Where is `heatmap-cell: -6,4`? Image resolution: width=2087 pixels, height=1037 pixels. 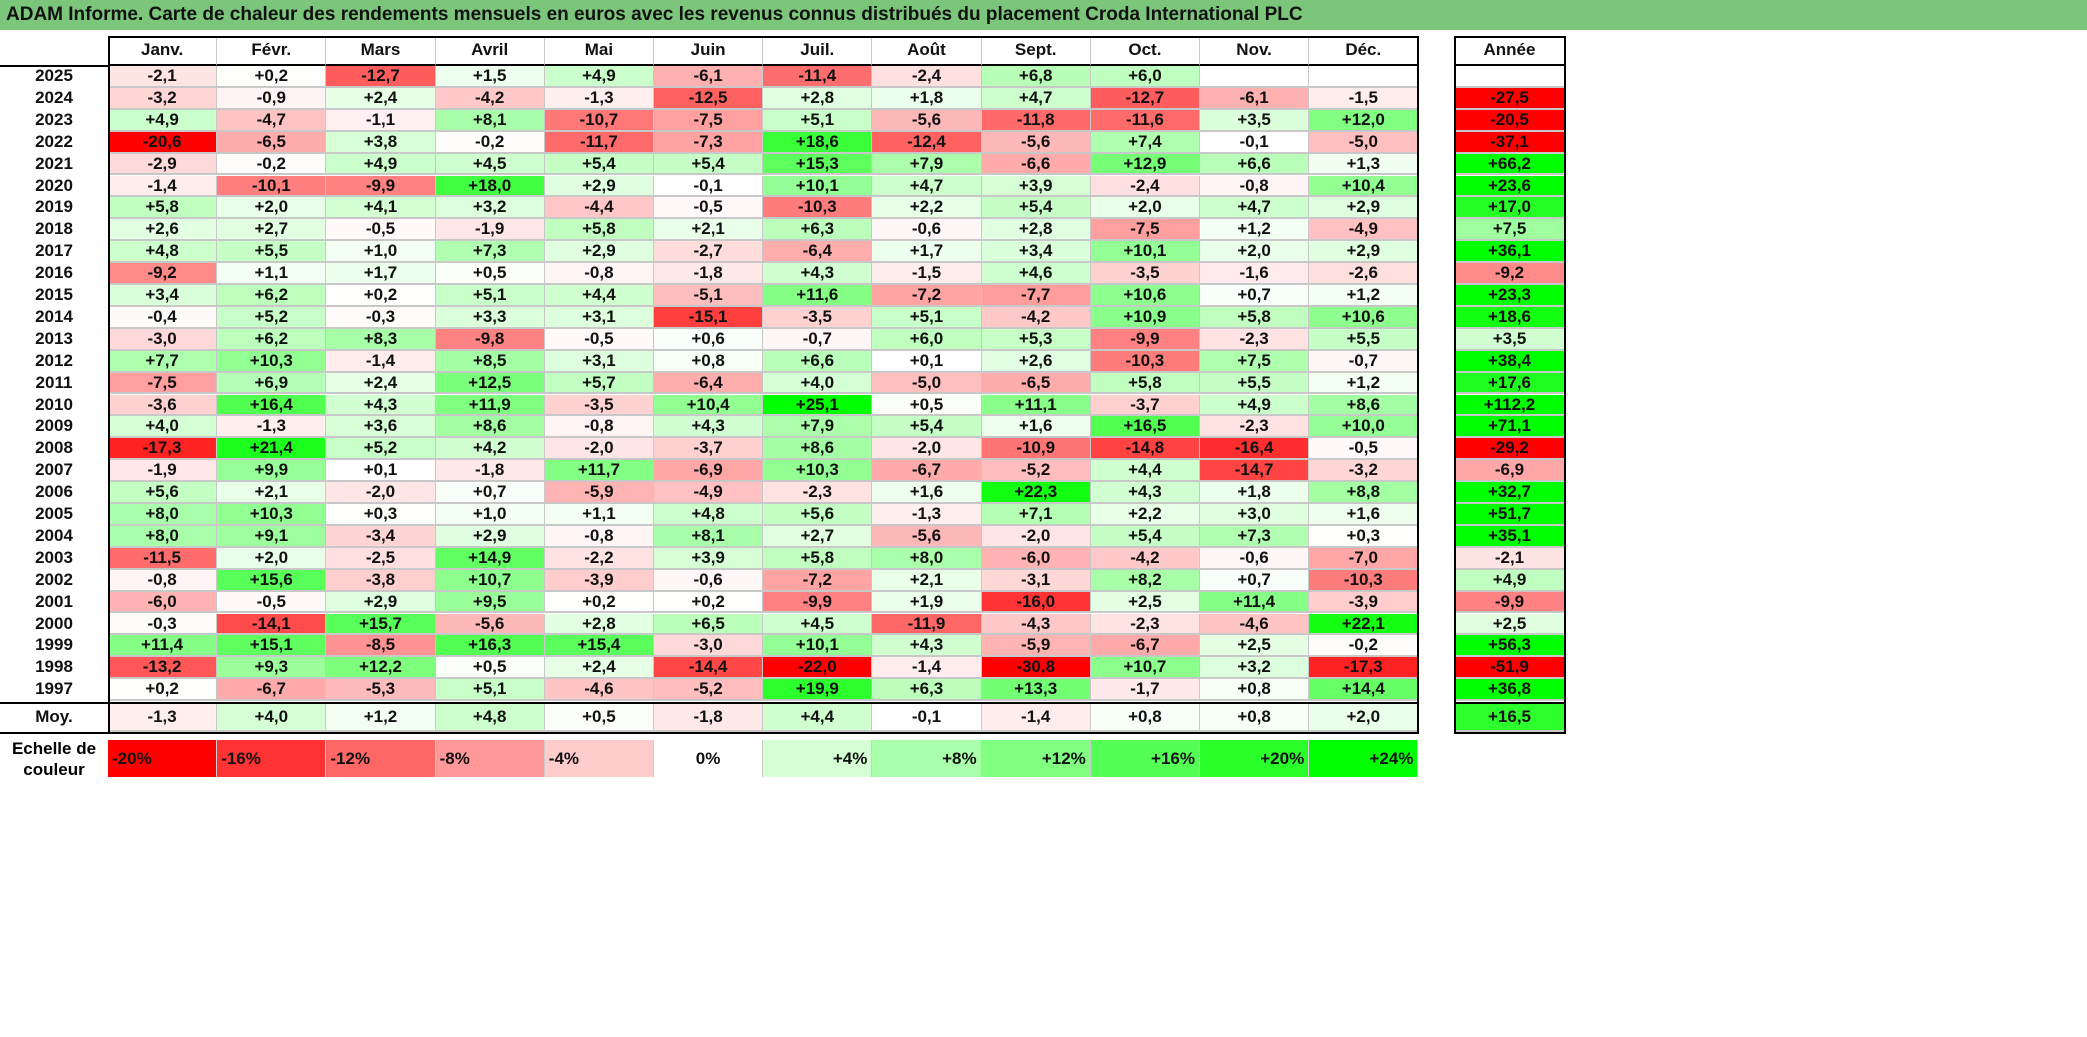
heatmap-cell: -6,4 is located at coordinates (818, 252).